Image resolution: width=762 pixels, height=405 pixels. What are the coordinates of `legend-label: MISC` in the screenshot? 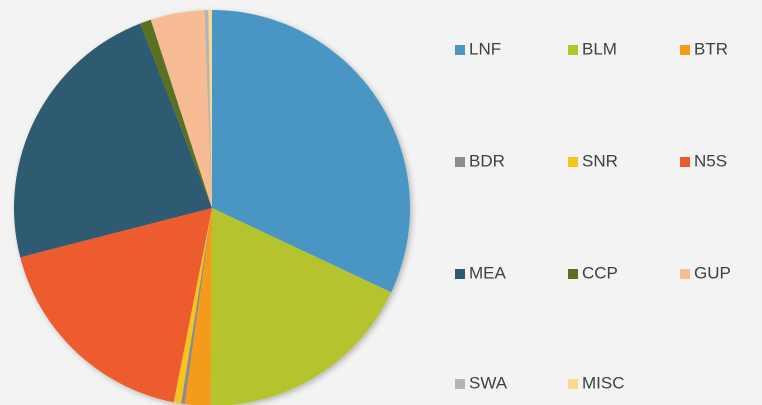 It's located at (603, 382).